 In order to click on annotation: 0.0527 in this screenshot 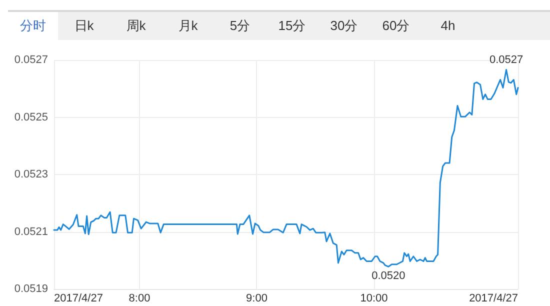, I will do `click(506, 60)`.